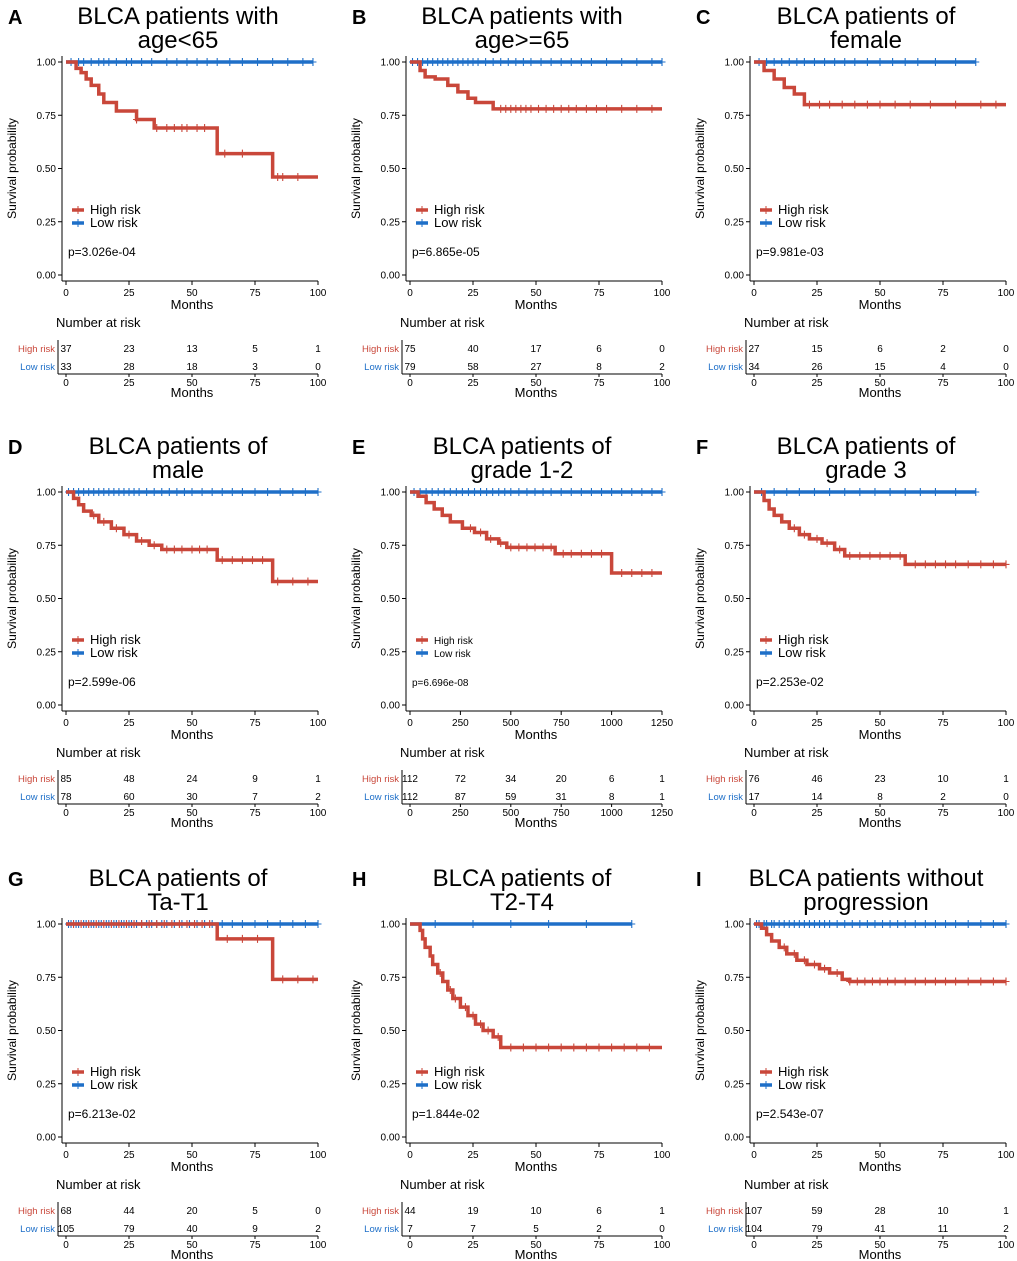 Image resolution: width=1017 pixels, height=1261 pixels. What do you see at coordinates (536, 349) in the screenshot?
I see `risk-count: 17` at bounding box center [536, 349].